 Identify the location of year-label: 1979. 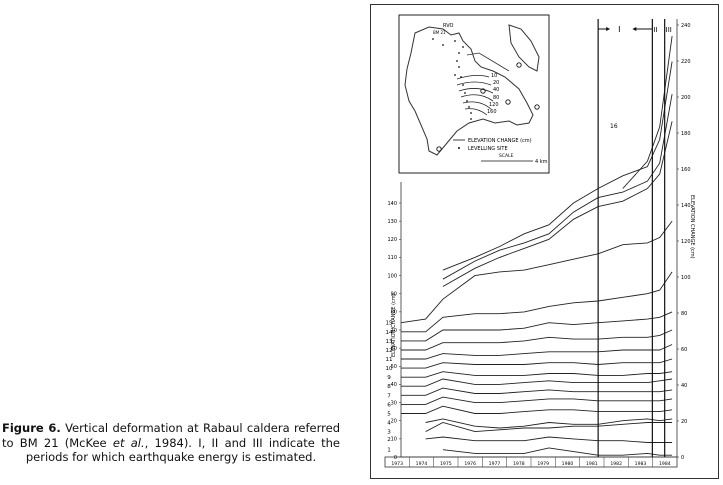
(543, 464).